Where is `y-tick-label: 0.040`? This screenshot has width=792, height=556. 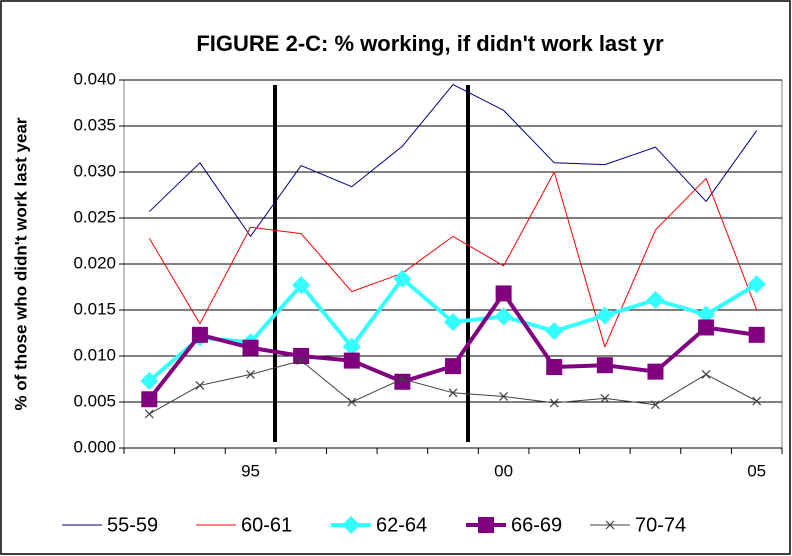
y-tick-label: 0.040 is located at coordinates (94, 78).